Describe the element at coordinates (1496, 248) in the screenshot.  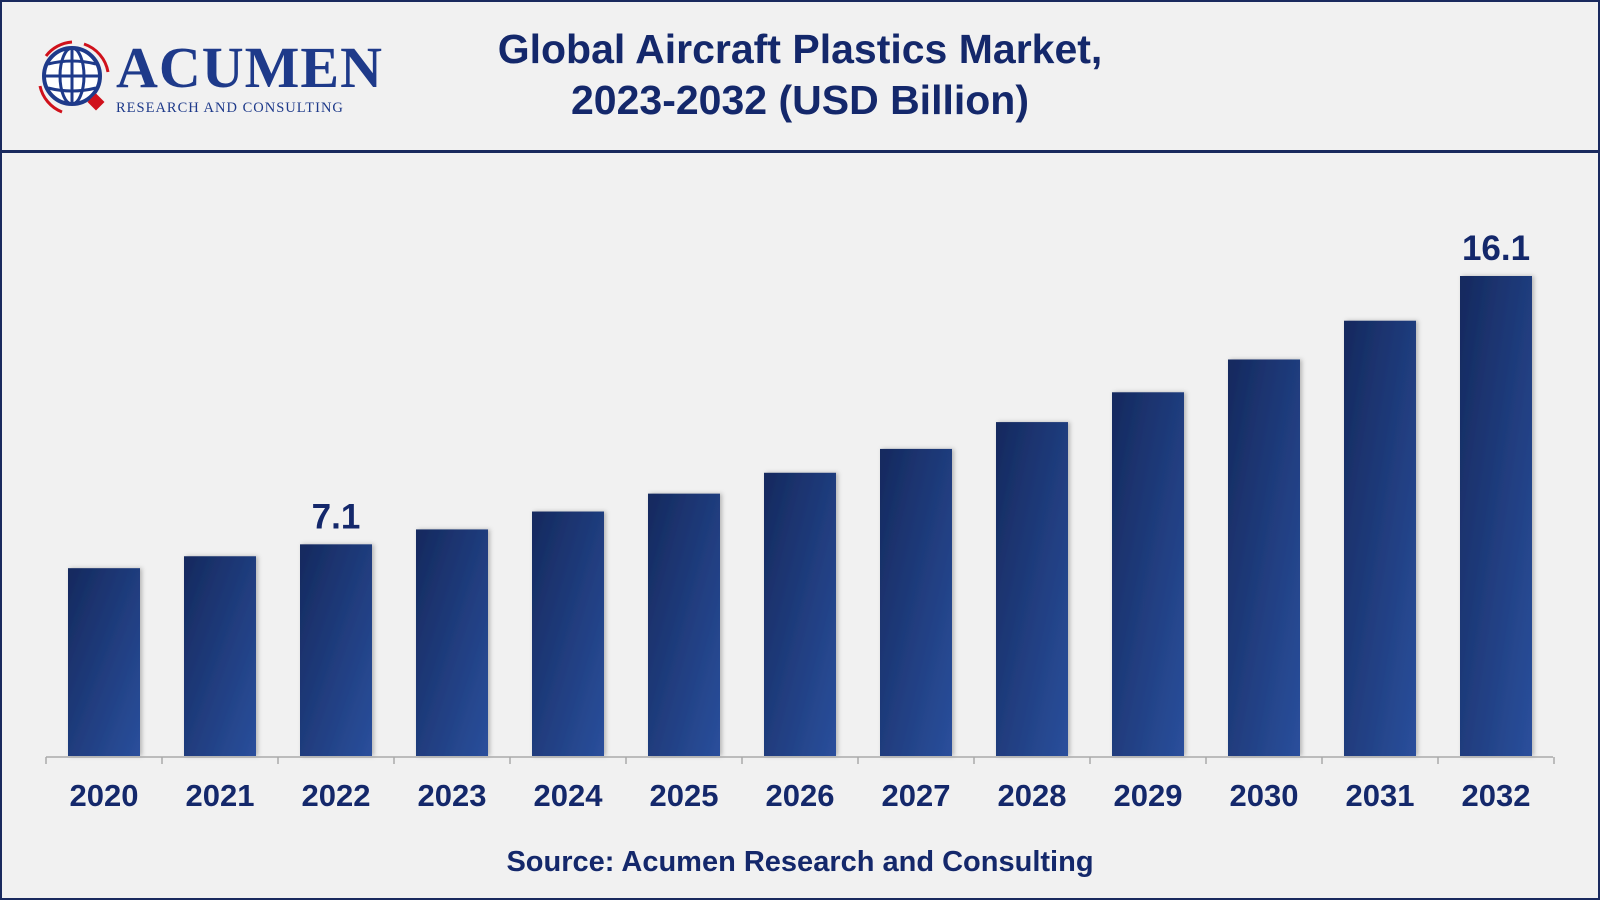
I see `data-label-2032: 16.1` at that location.